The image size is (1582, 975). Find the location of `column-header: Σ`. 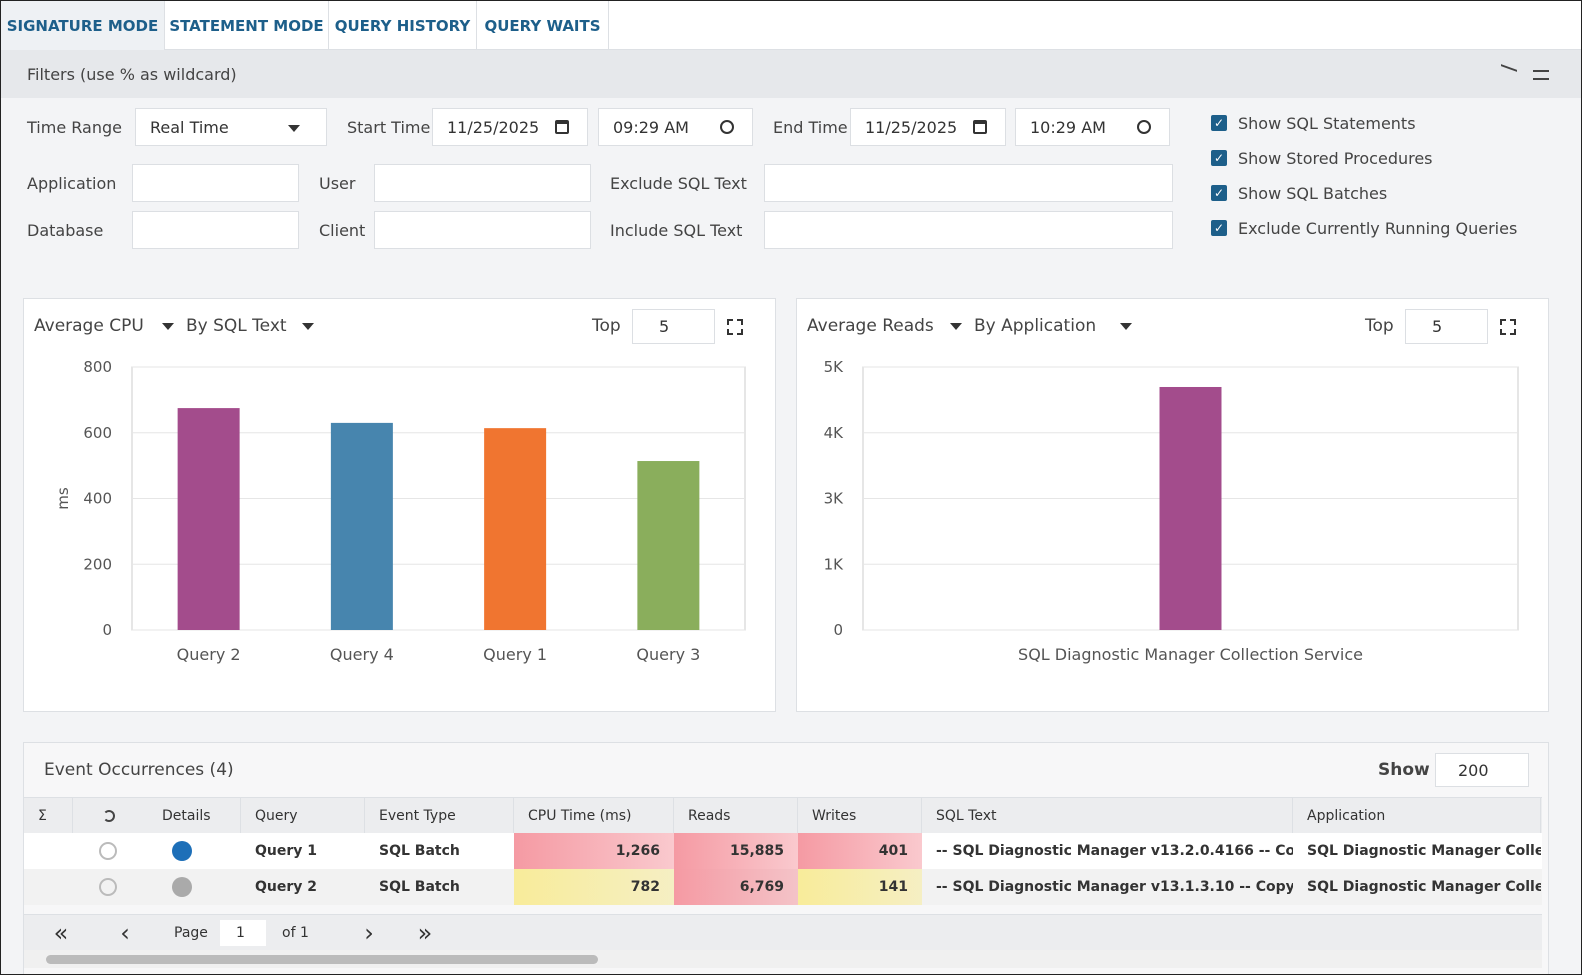

column-header: Σ is located at coordinates (48, 816).